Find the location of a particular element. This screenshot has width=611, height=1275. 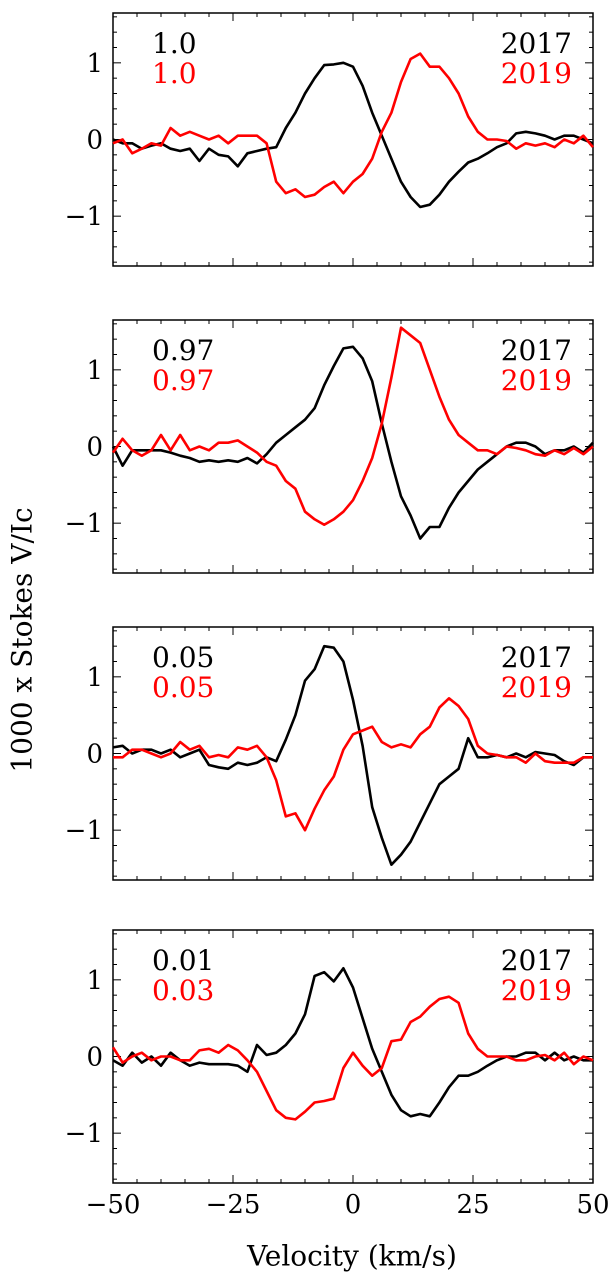

phase-label: 0.01 is located at coordinates (183, 960).